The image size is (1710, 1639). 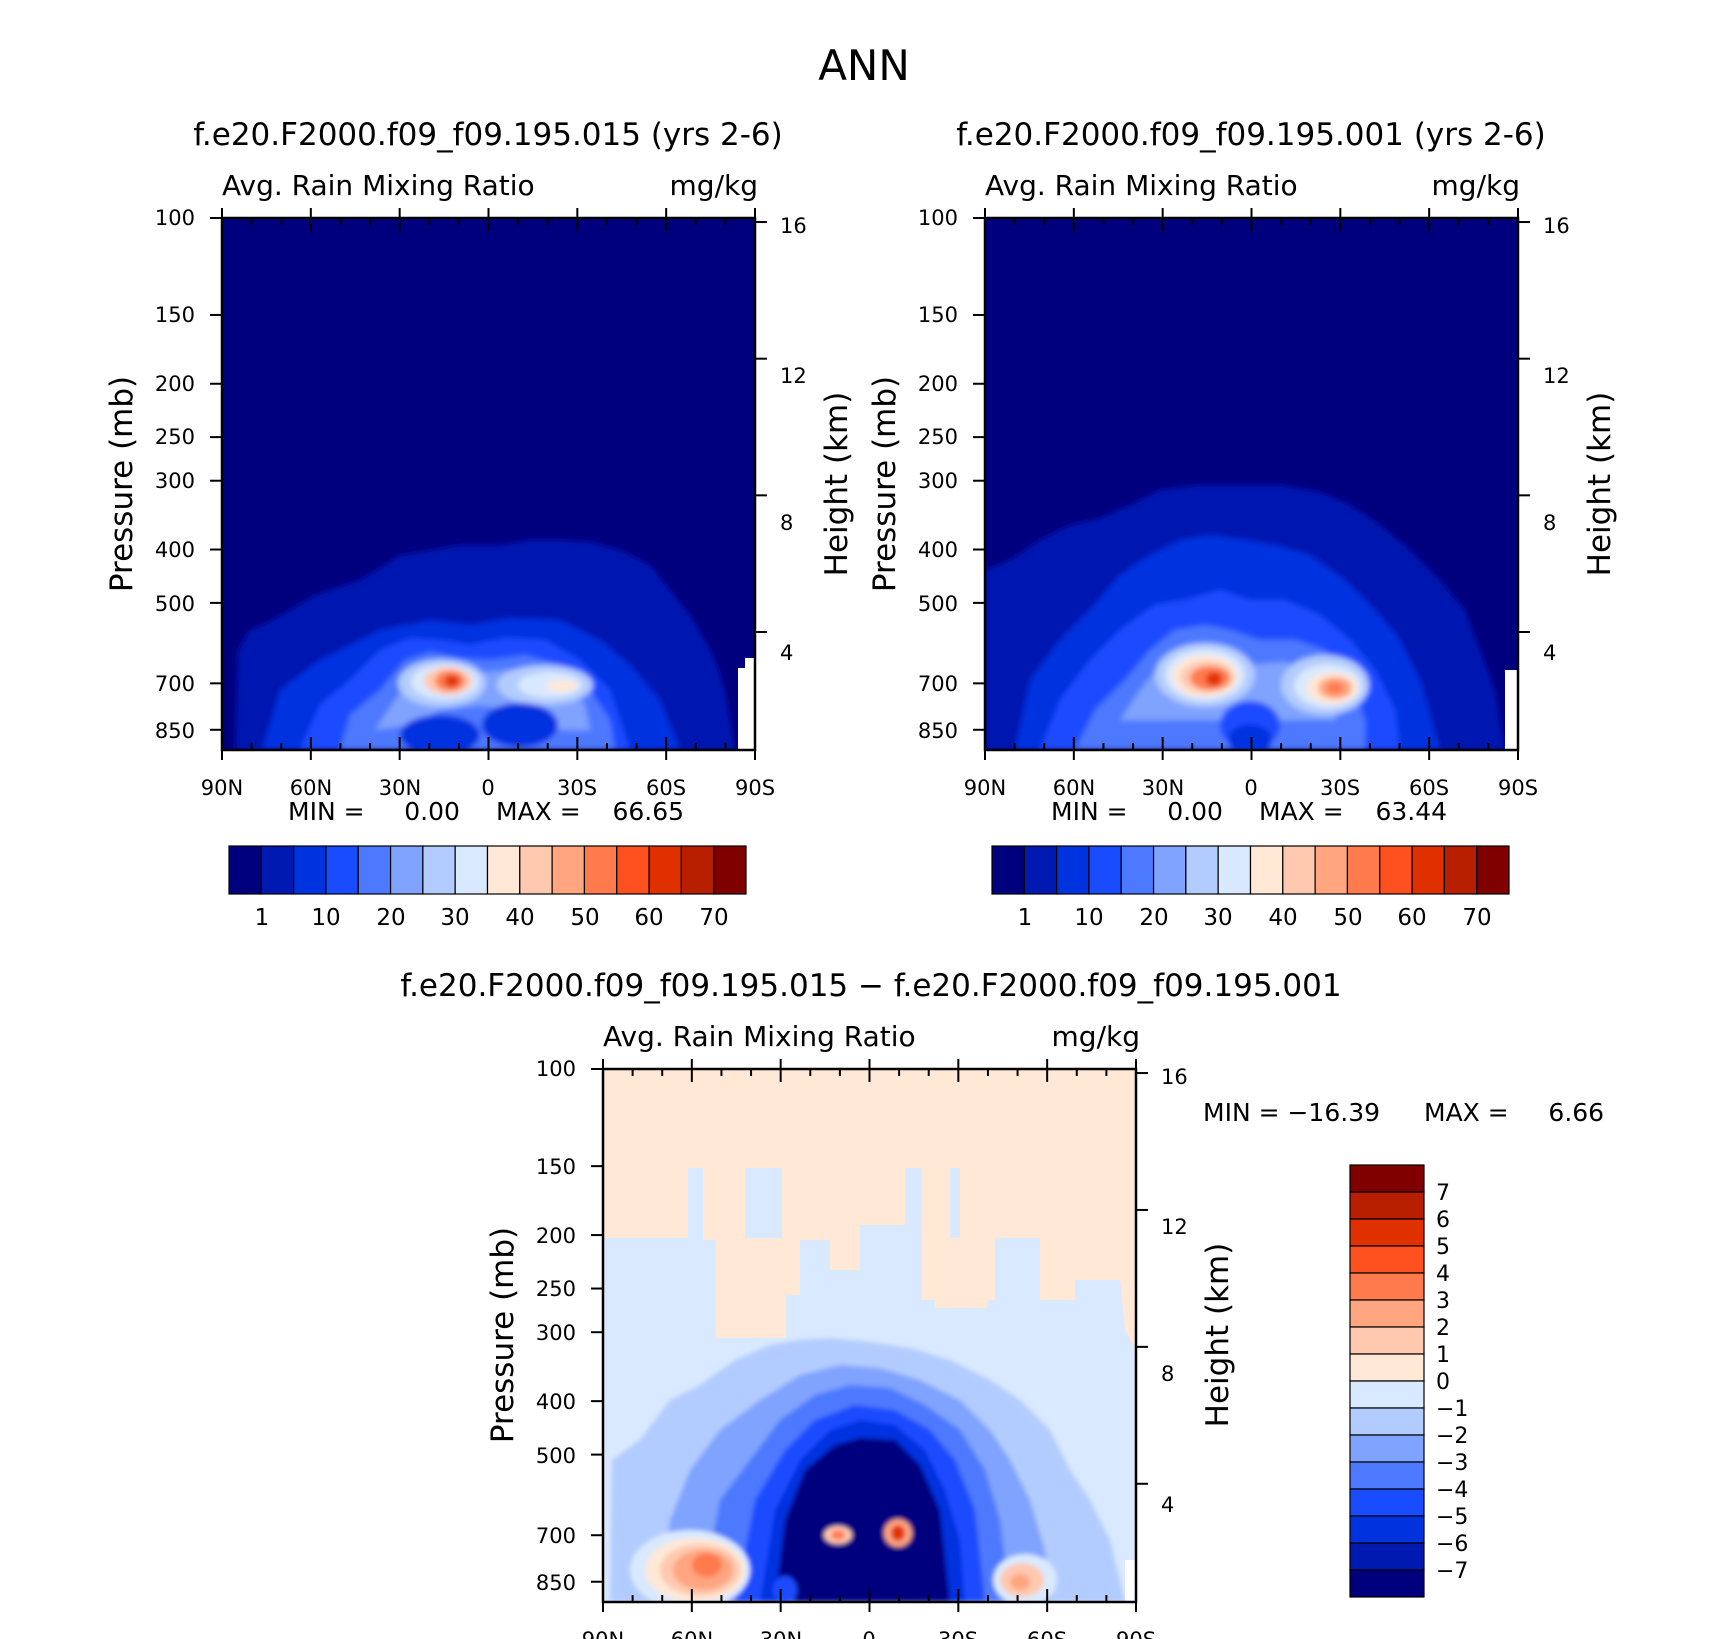 What do you see at coordinates (1476, 185) in the screenshot?
I see `units-label: mg/kg` at bounding box center [1476, 185].